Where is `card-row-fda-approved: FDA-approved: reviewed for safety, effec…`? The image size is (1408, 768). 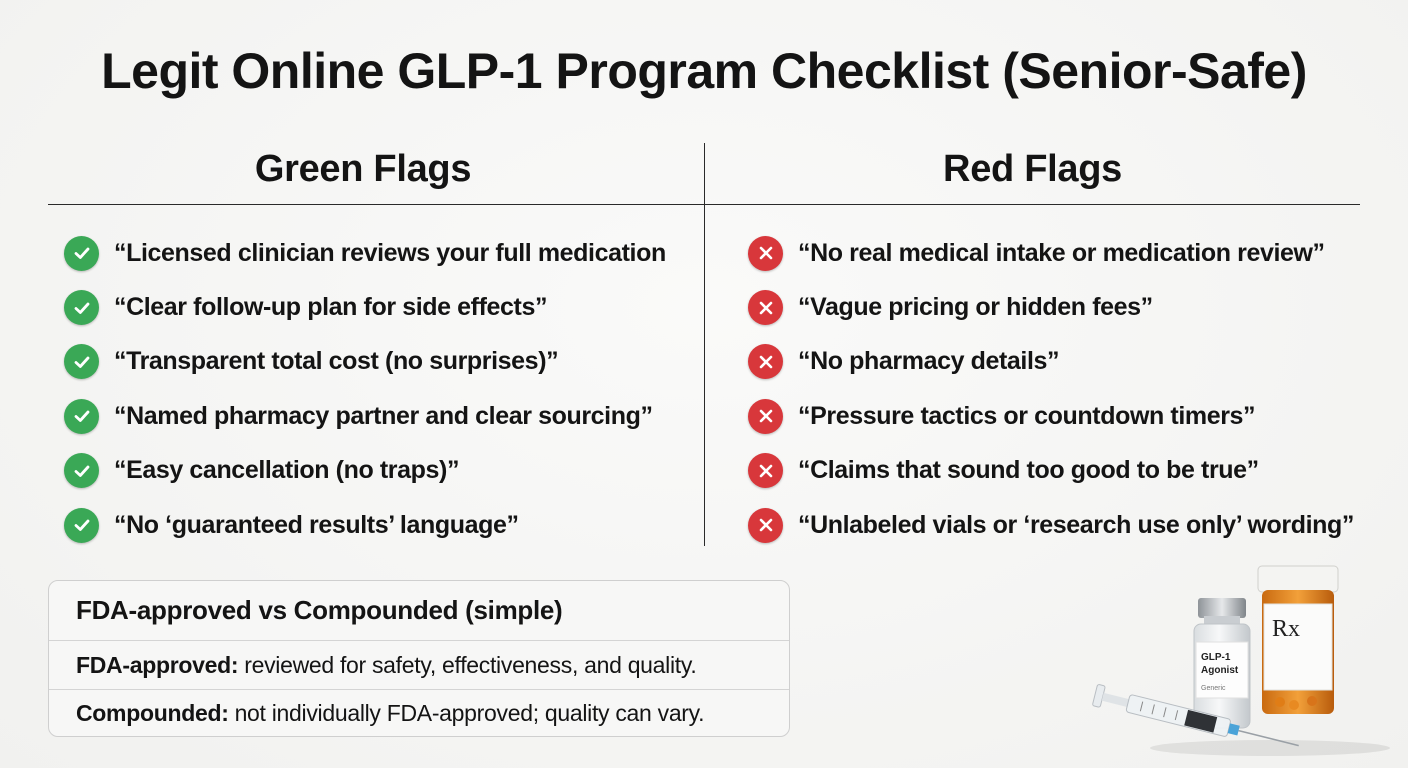 card-row-fda-approved: FDA-approved: reviewed for safety, effec… is located at coordinates (419, 665).